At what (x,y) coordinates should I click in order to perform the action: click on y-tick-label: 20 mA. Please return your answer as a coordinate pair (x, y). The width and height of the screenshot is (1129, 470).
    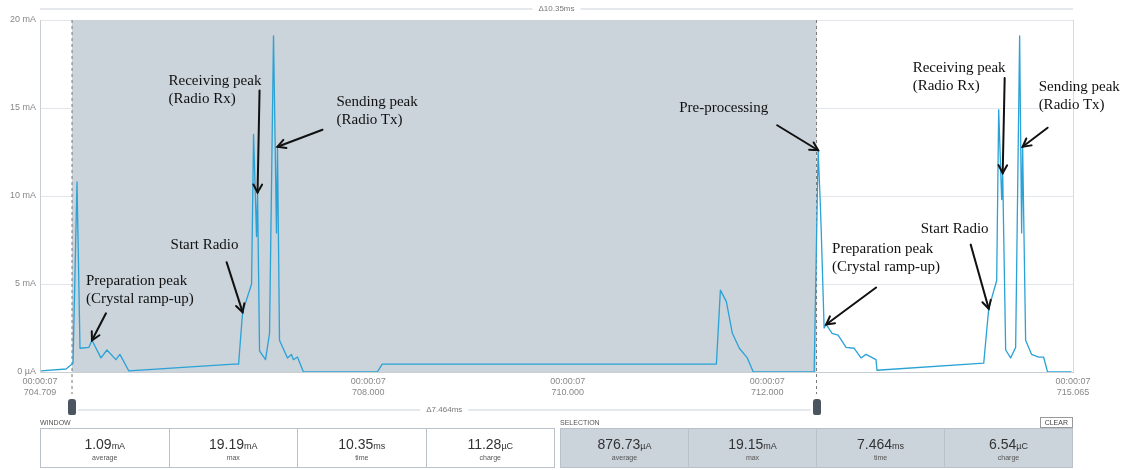
    Looking at the image, I should click on (22, 19).